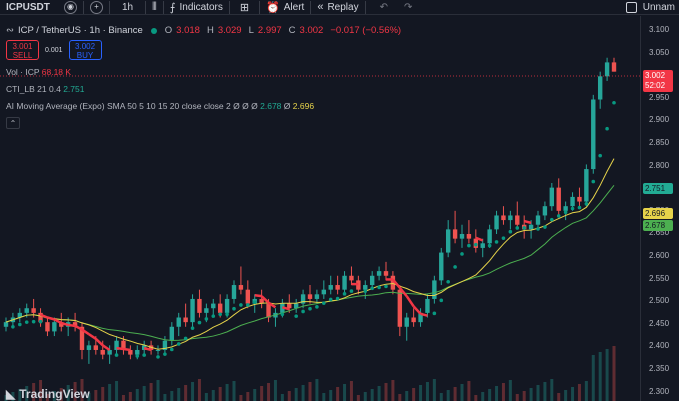 The height and width of the screenshot is (401, 679). I want to click on price-axis-tick: 2.650, so click(659, 233).